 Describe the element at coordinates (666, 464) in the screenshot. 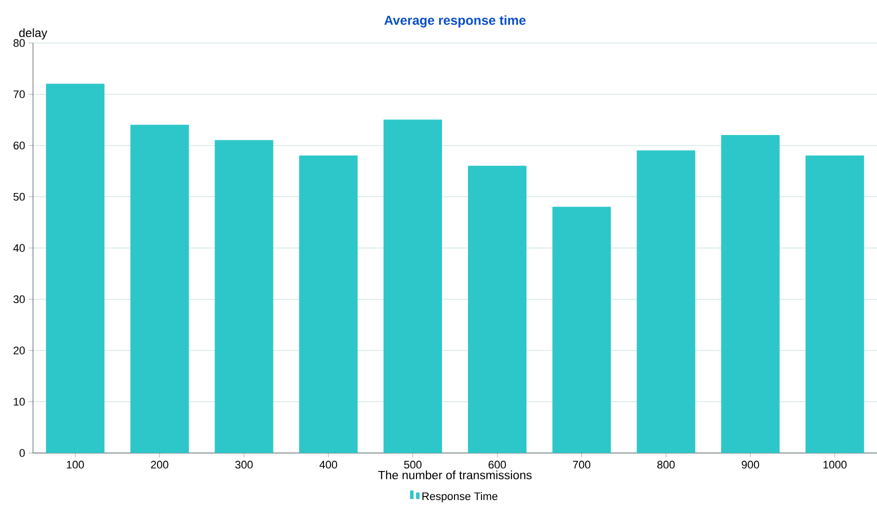

I see `x-tick-label: 800` at that location.